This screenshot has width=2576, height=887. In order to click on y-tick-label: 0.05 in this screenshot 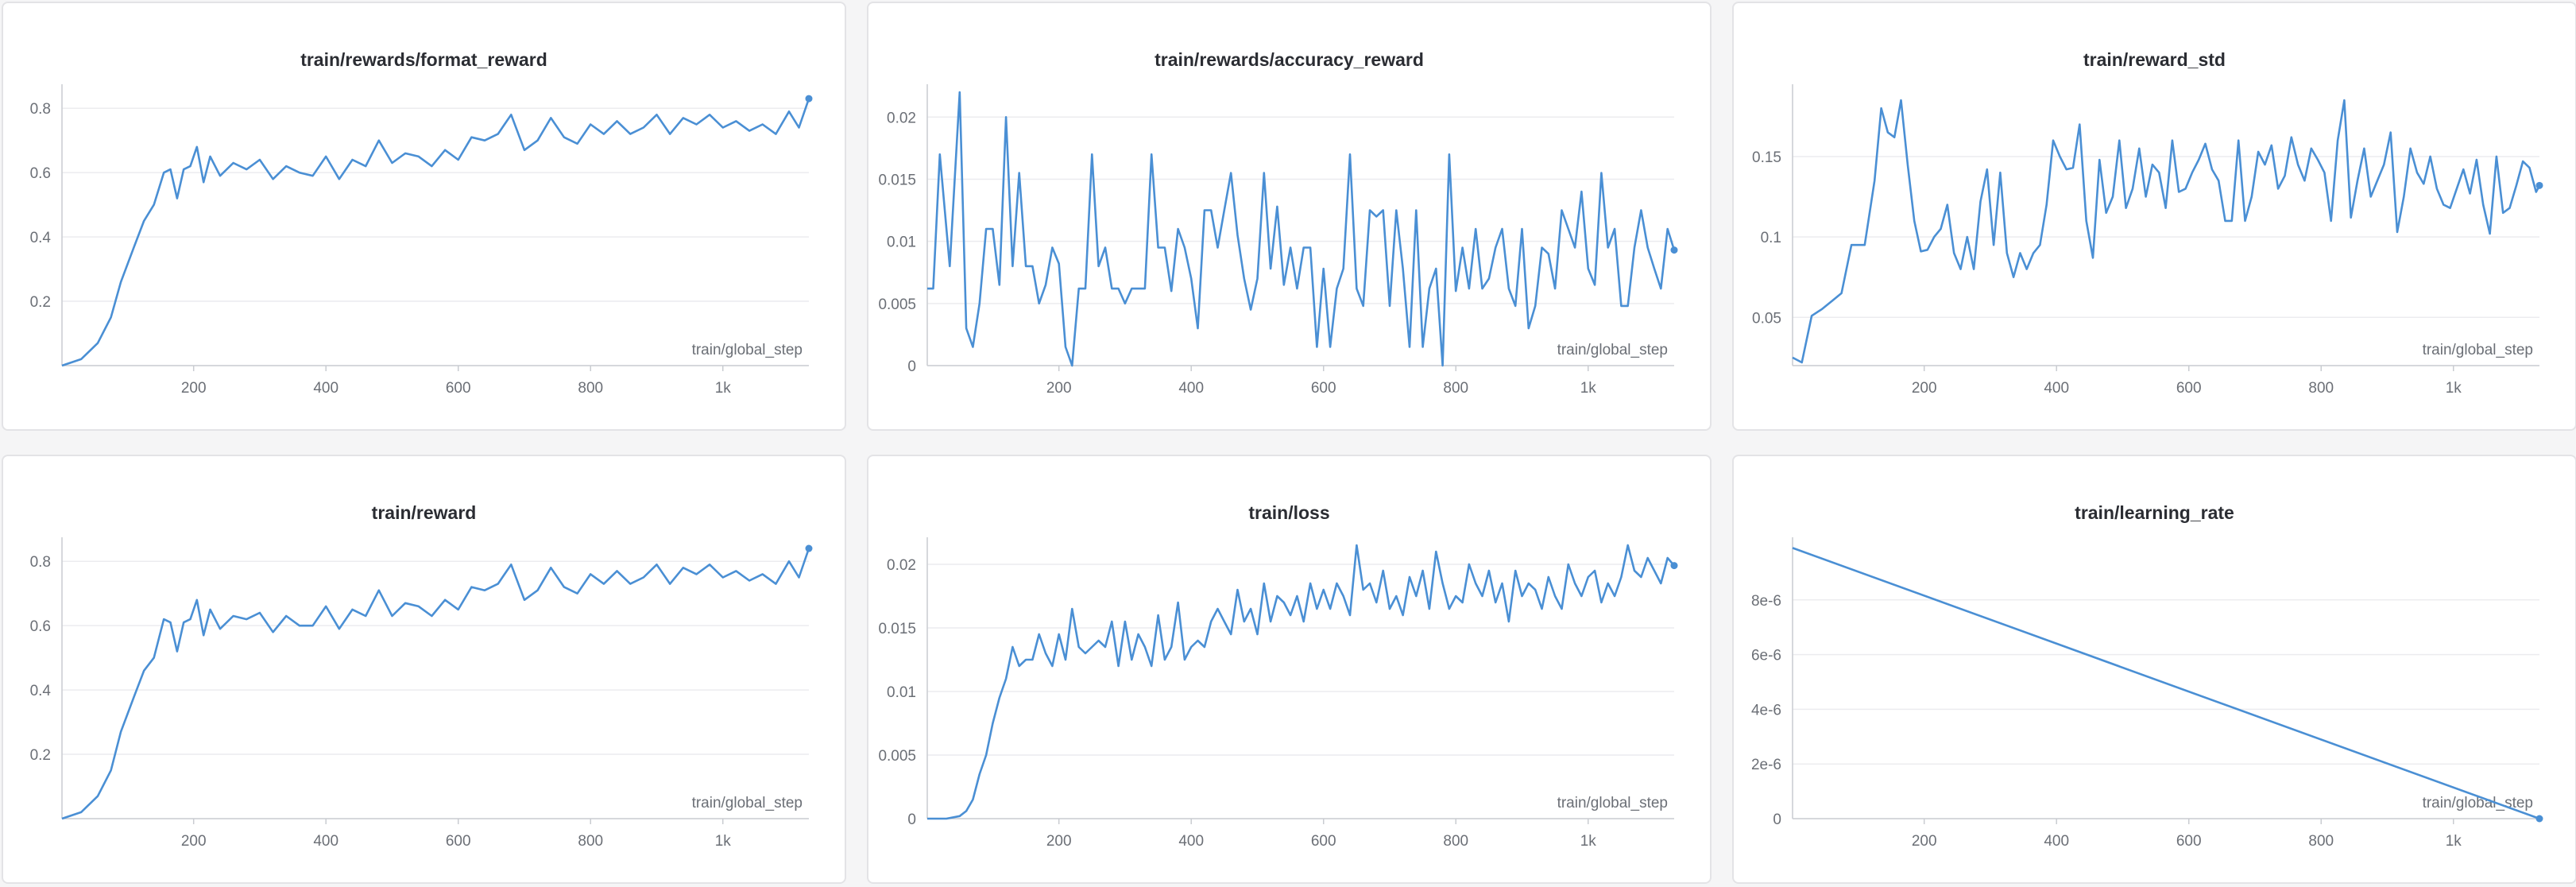, I will do `click(1766, 318)`.